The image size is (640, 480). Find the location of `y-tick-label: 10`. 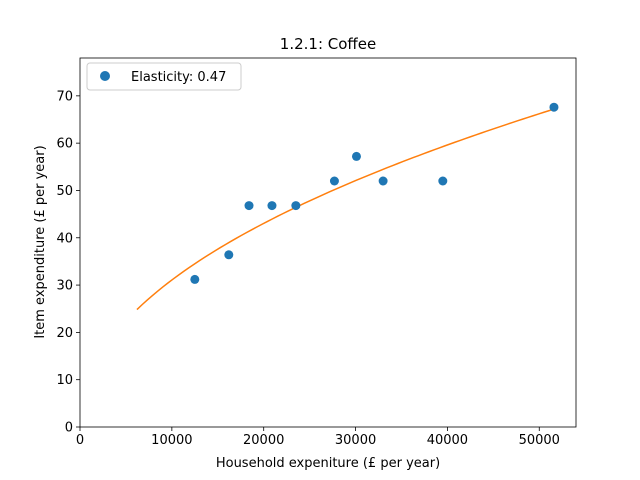

y-tick-label: 10 is located at coordinates (64, 380).